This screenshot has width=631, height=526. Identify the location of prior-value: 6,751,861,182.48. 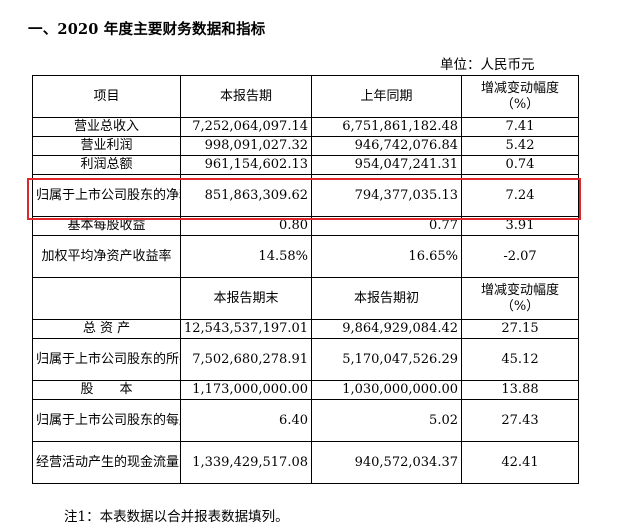
(386, 127).